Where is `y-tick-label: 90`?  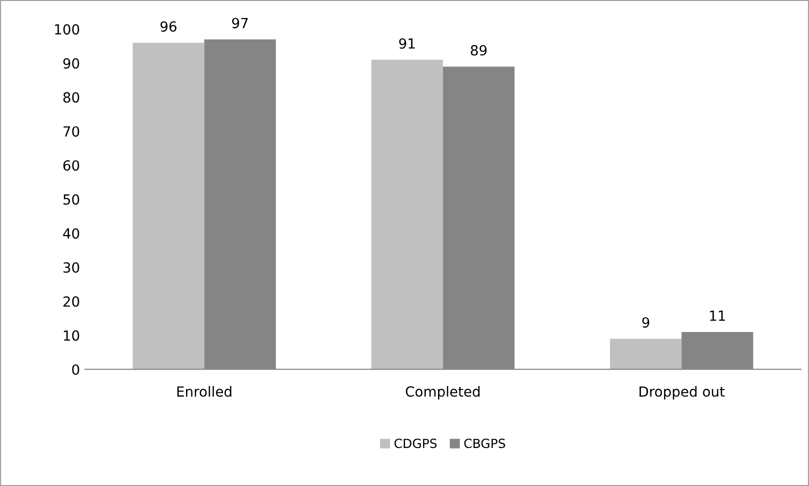 y-tick-label: 90 is located at coordinates (71, 63).